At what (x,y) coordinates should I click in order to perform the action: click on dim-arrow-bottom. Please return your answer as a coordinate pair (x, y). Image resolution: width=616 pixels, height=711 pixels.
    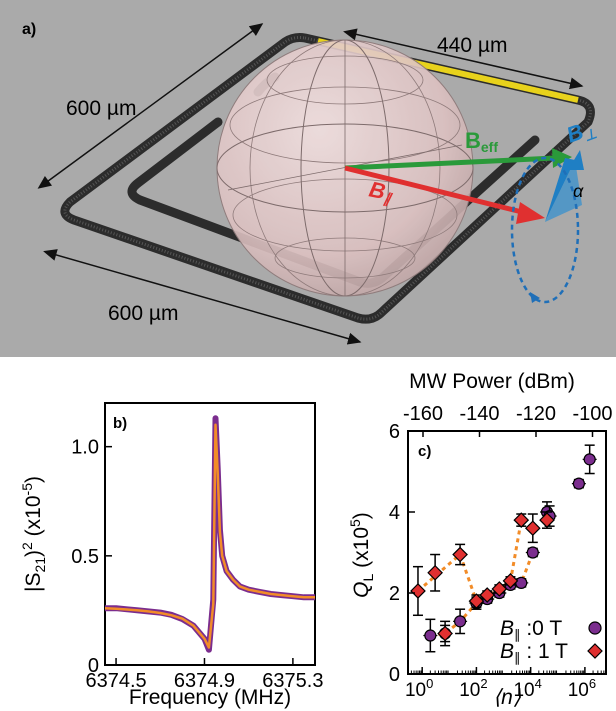
    Looking at the image, I should click on (202, 297).